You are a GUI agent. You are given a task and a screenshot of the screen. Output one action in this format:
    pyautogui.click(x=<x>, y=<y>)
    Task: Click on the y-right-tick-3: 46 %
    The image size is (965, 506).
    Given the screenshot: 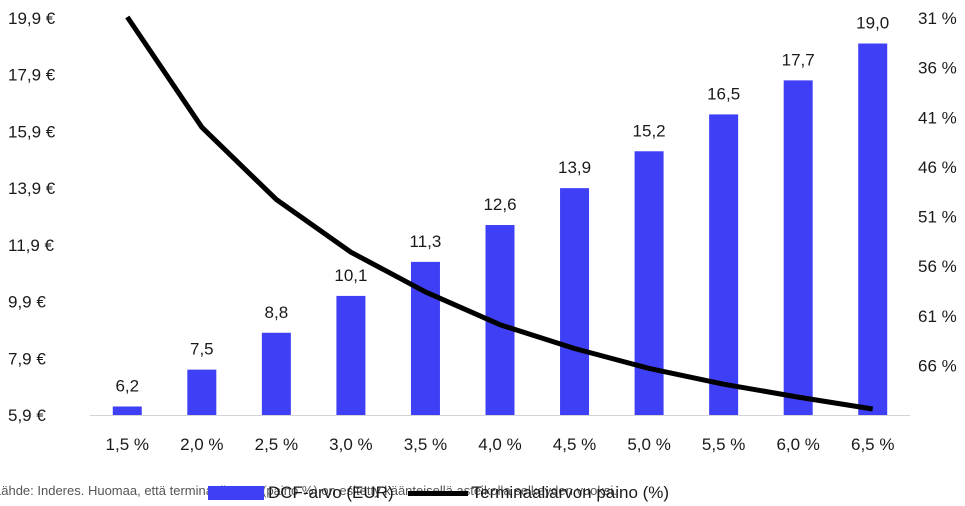 What is the action you would take?
    pyautogui.click(x=937, y=167)
    